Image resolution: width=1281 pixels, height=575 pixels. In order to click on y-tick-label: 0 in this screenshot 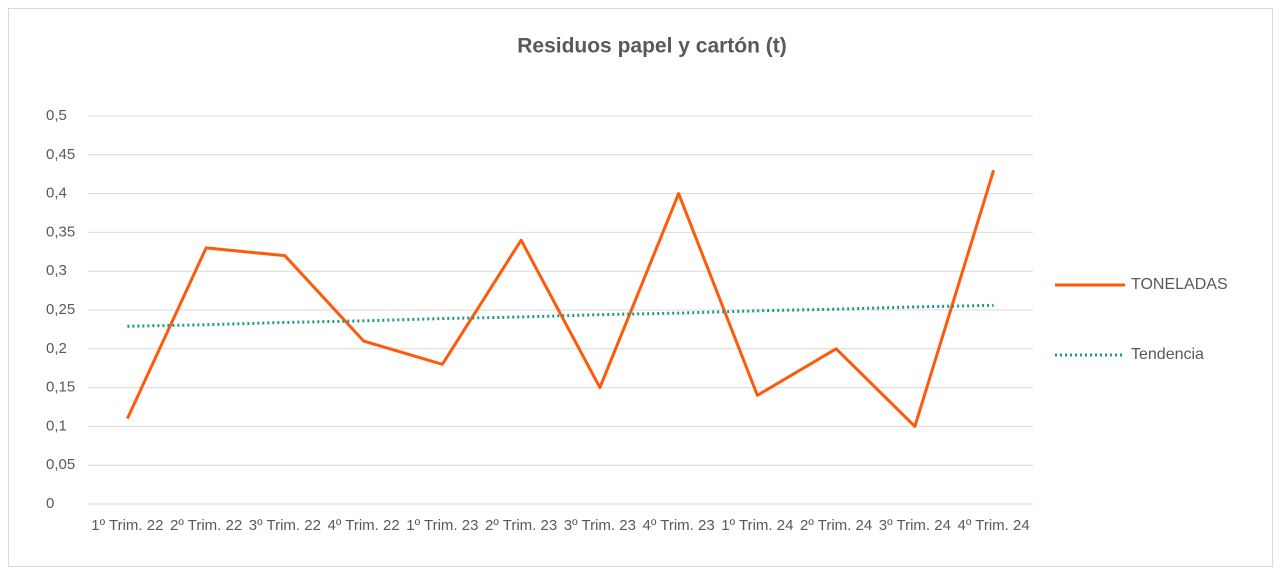, I will do `click(50, 503)`.